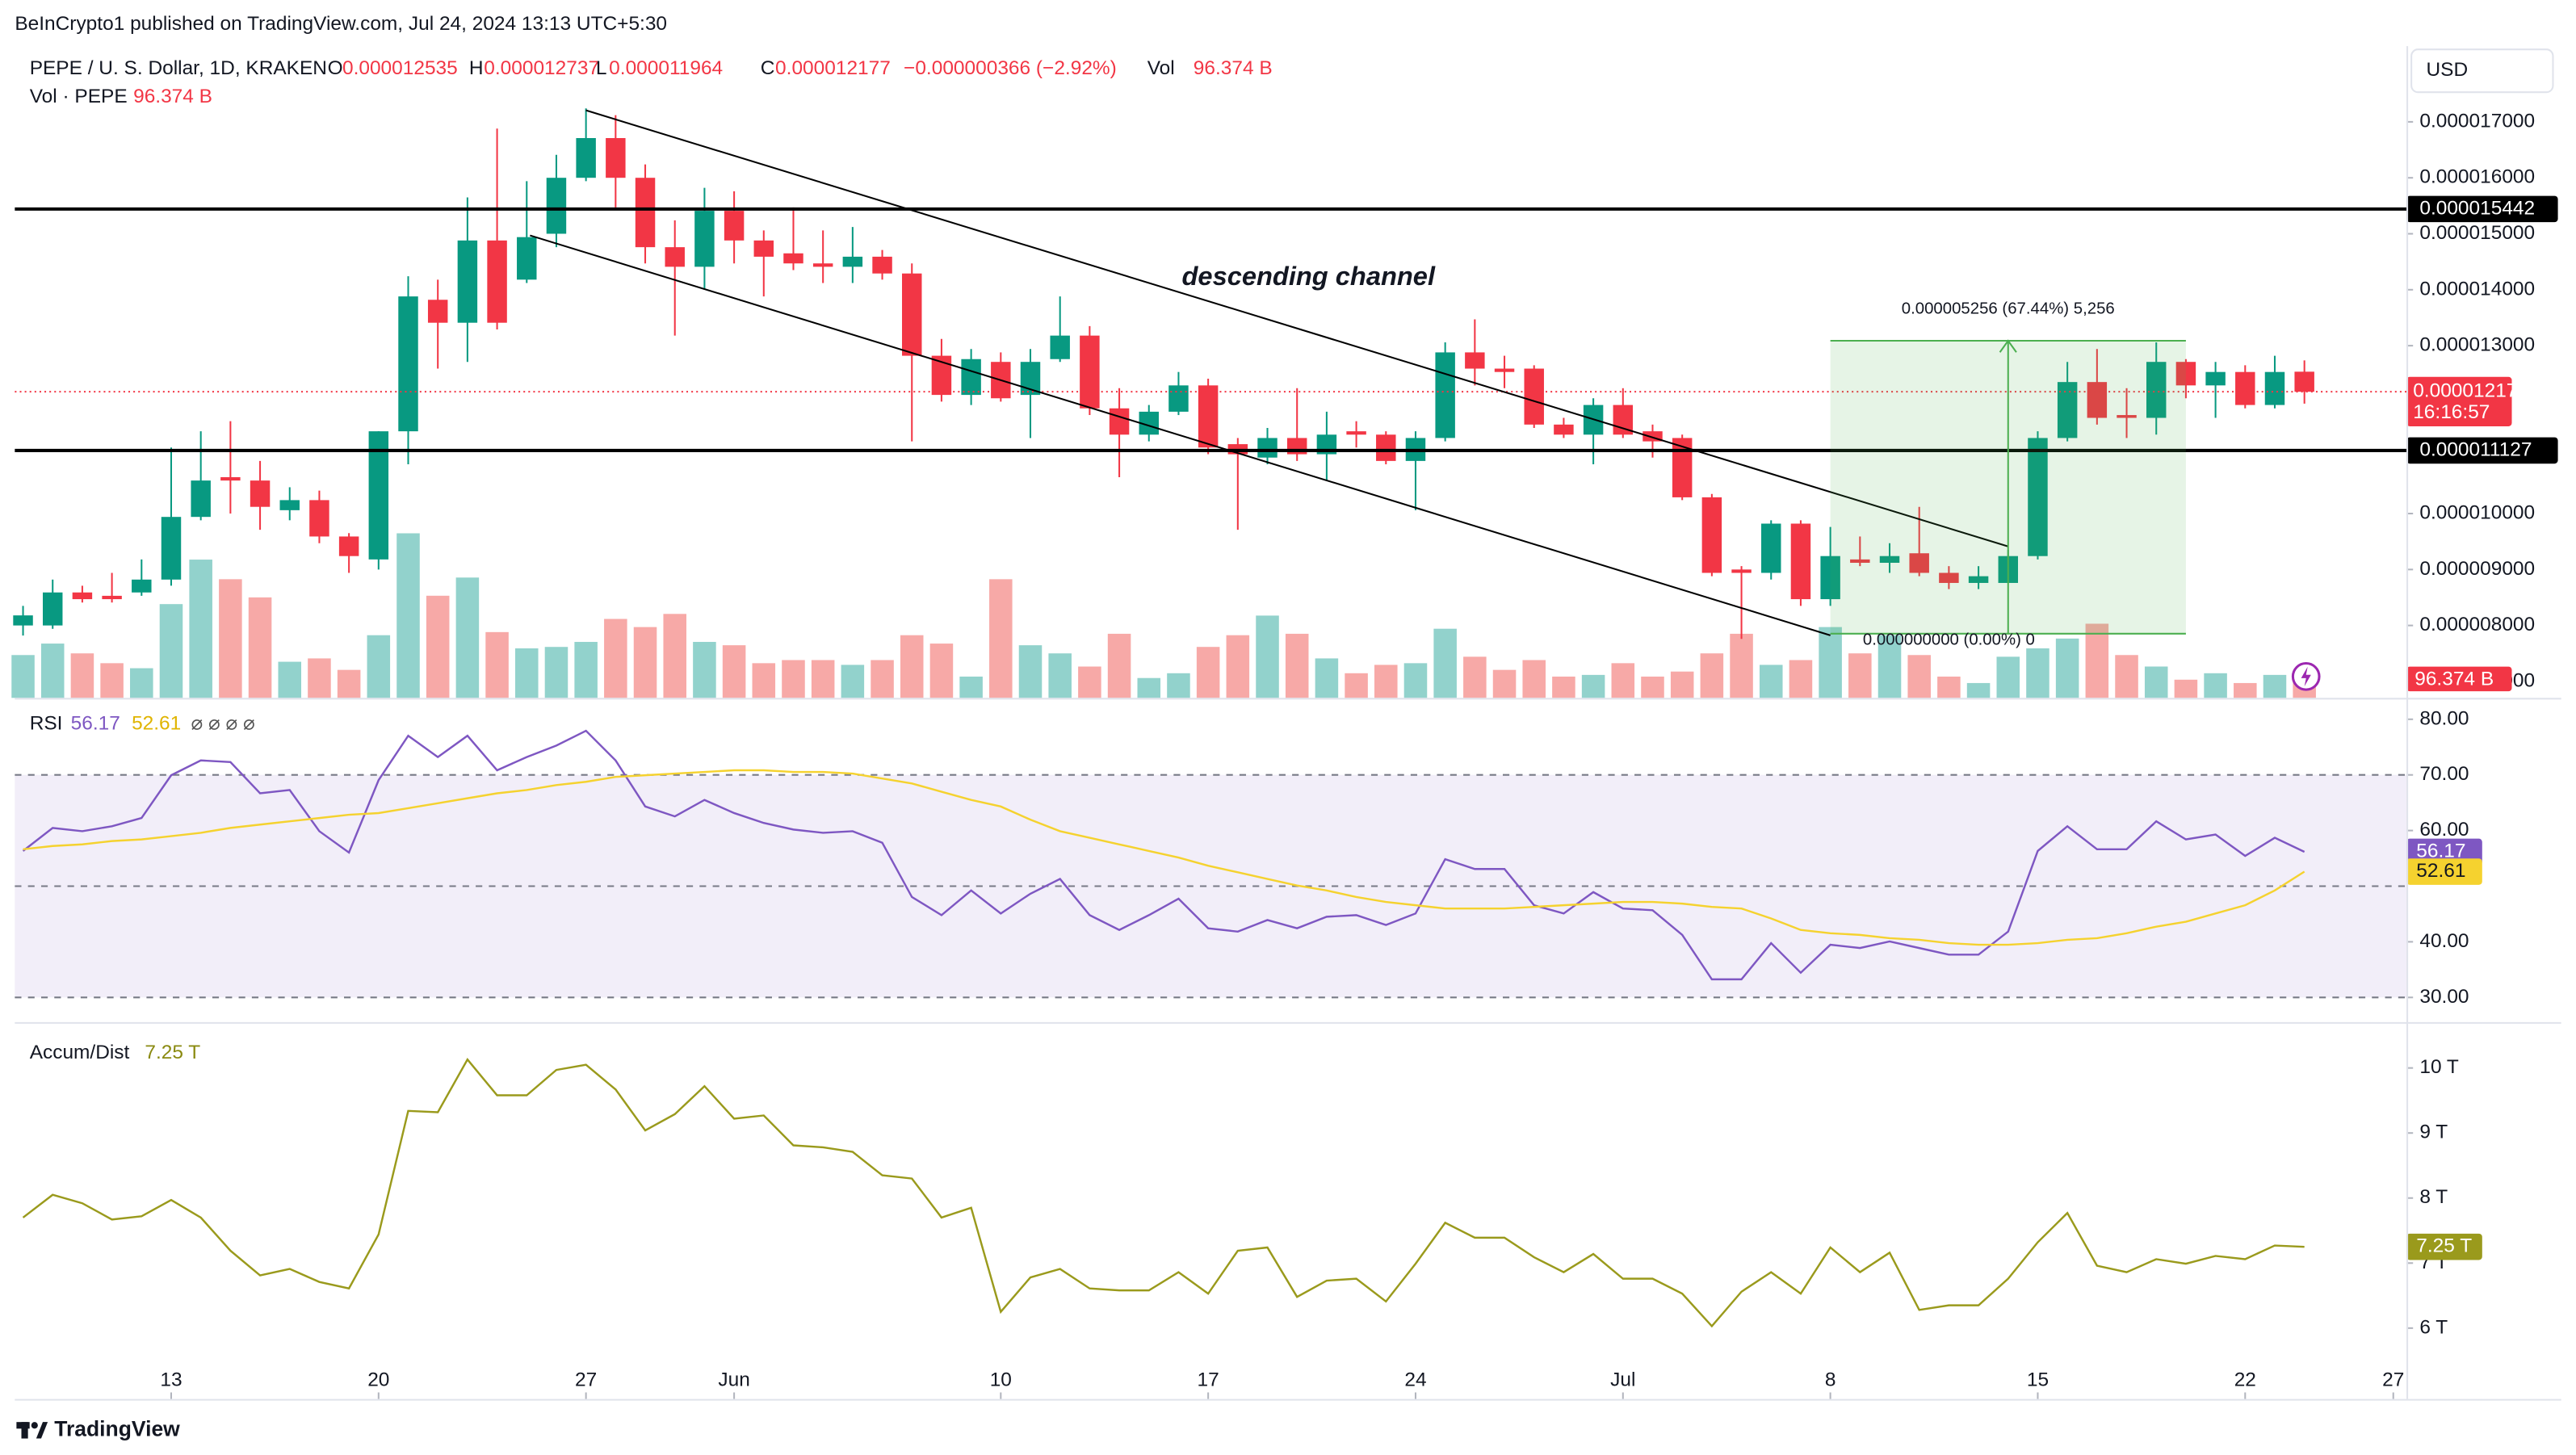  What do you see at coordinates (2008, 346) in the screenshot?
I see `measure-arrowhead` at bounding box center [2008, 346].